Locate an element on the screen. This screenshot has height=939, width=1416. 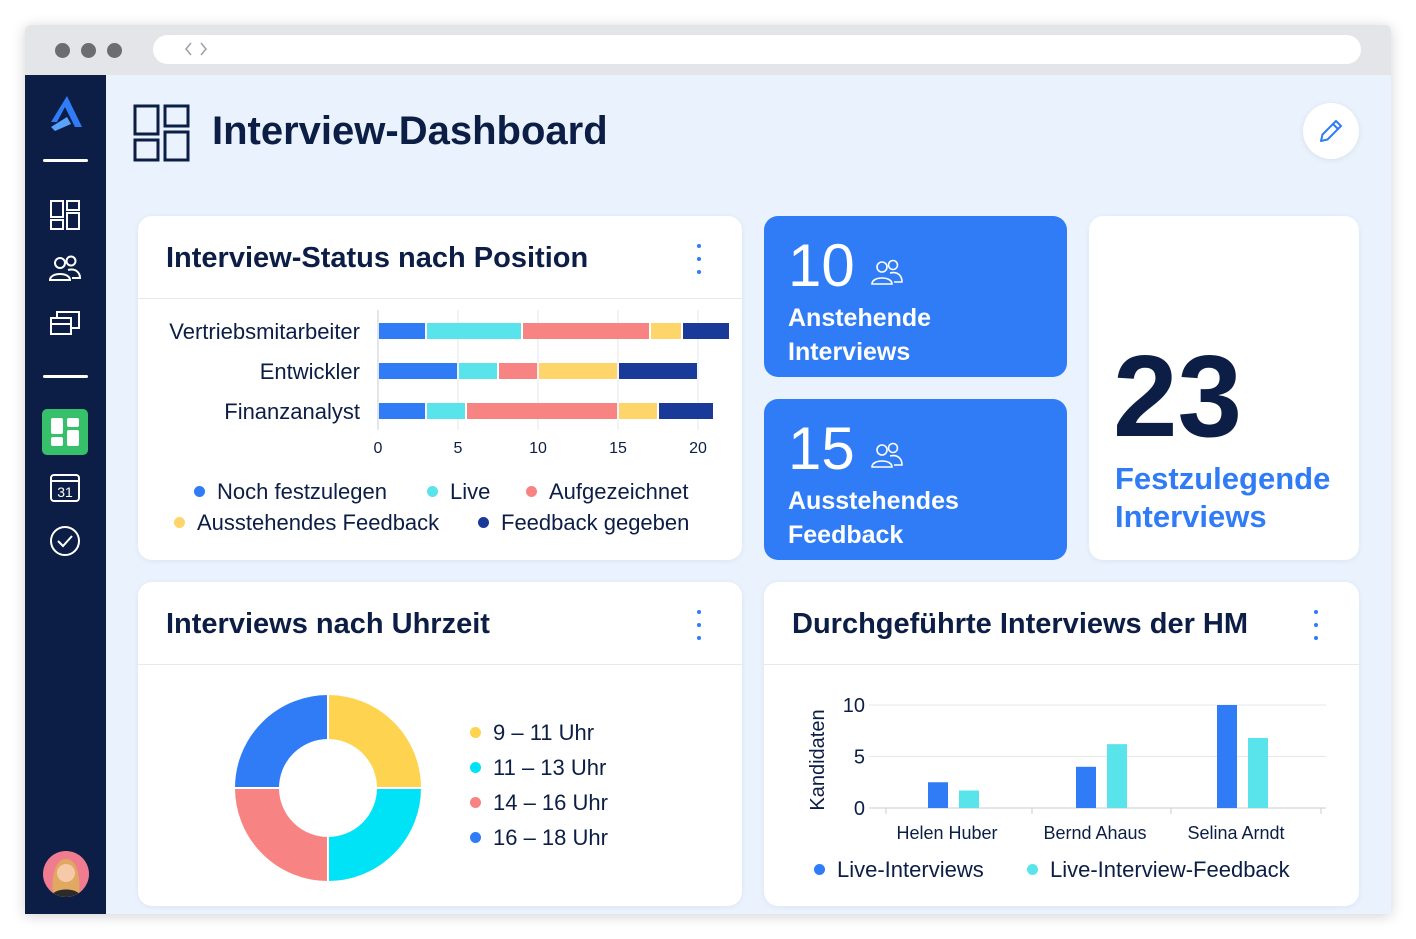
legend-feedback-gegeben: Feedback gegeben is located at coordinates (583, 523).